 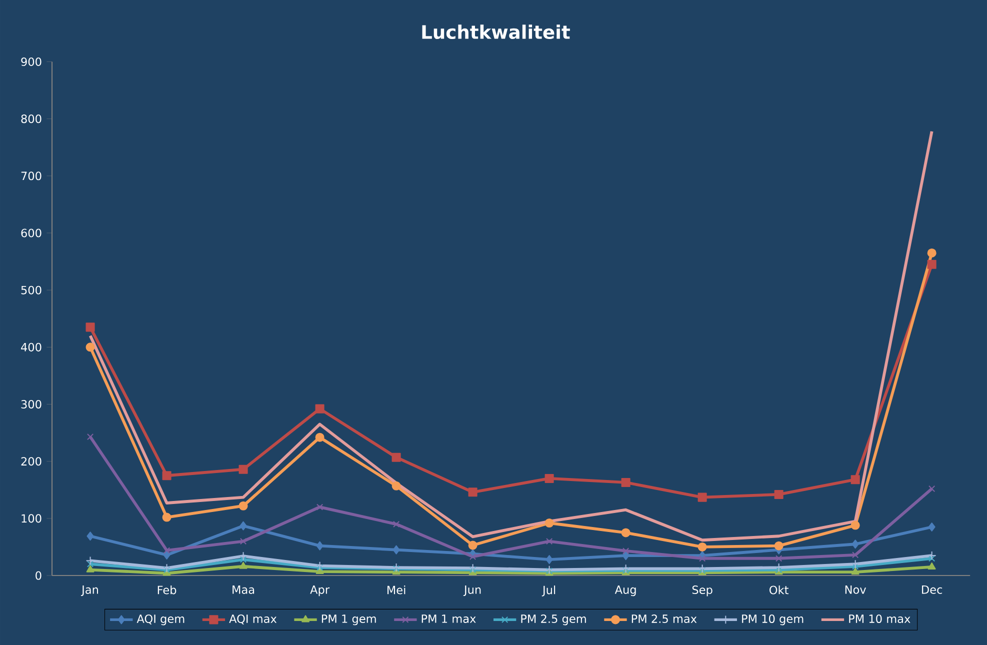 What do you see at coordinates (320, 590) in the screenshot?
I see `x-tick-label: Apr` at bounding box center [320, 590].